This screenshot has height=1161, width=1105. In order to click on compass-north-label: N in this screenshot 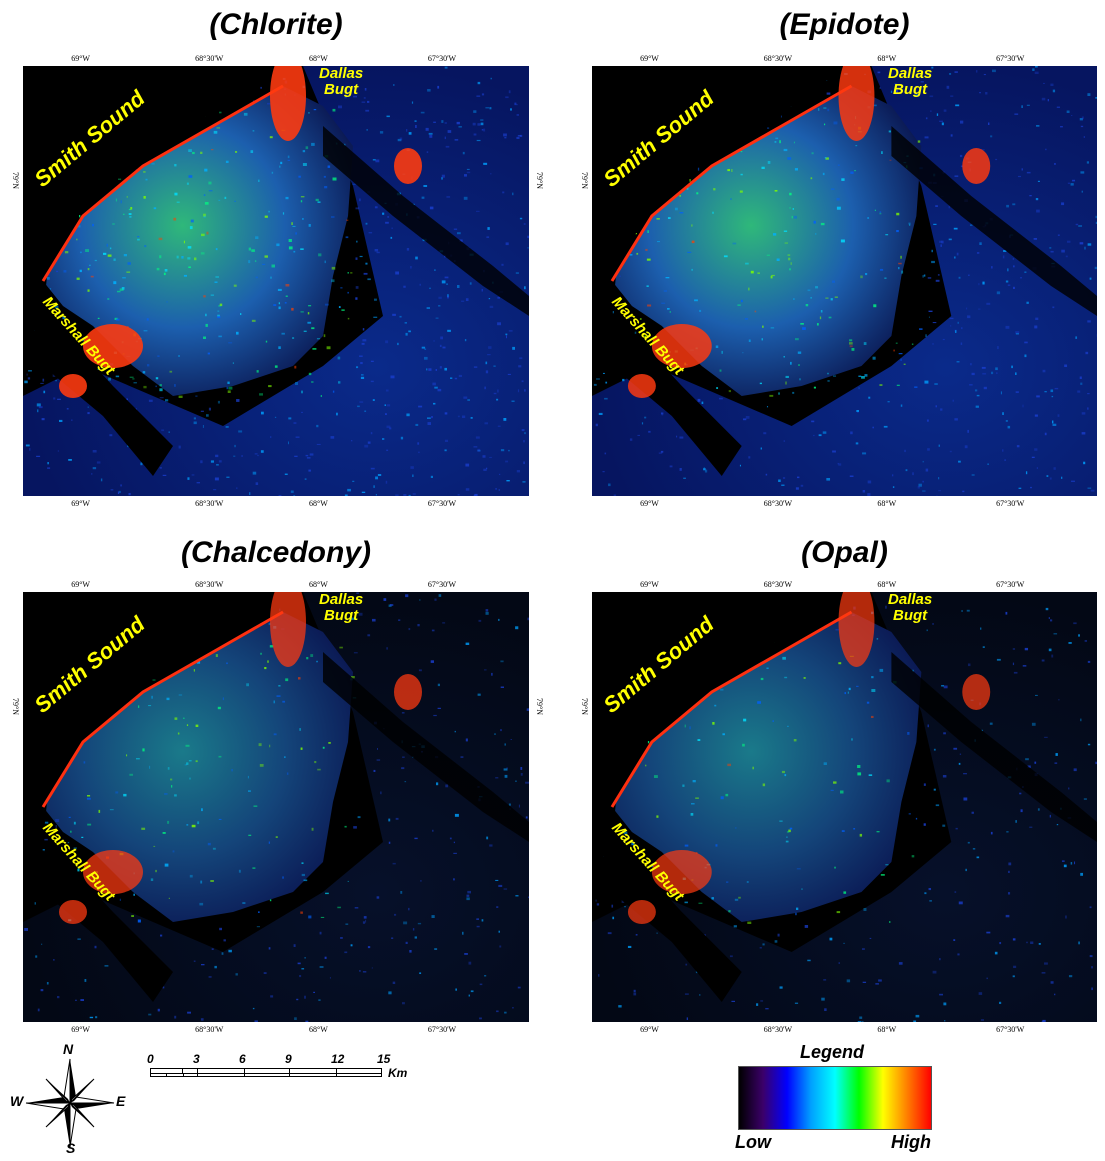, I will do `click(68, 1049)`.